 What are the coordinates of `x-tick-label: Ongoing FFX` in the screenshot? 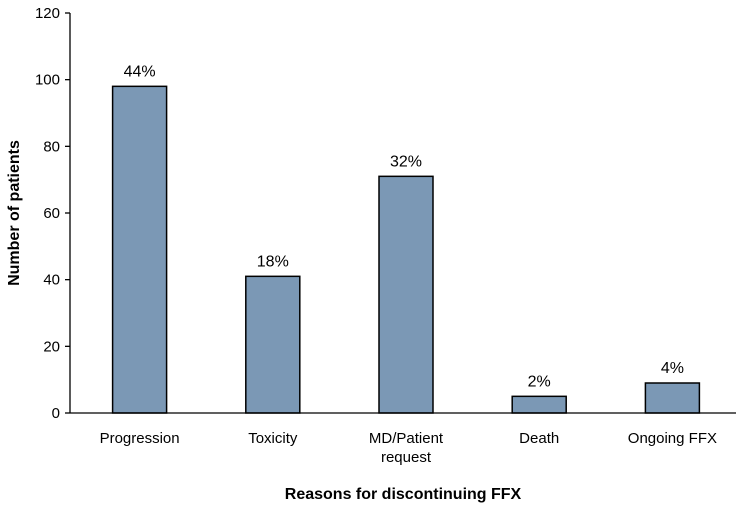 It's located at (672, 438).